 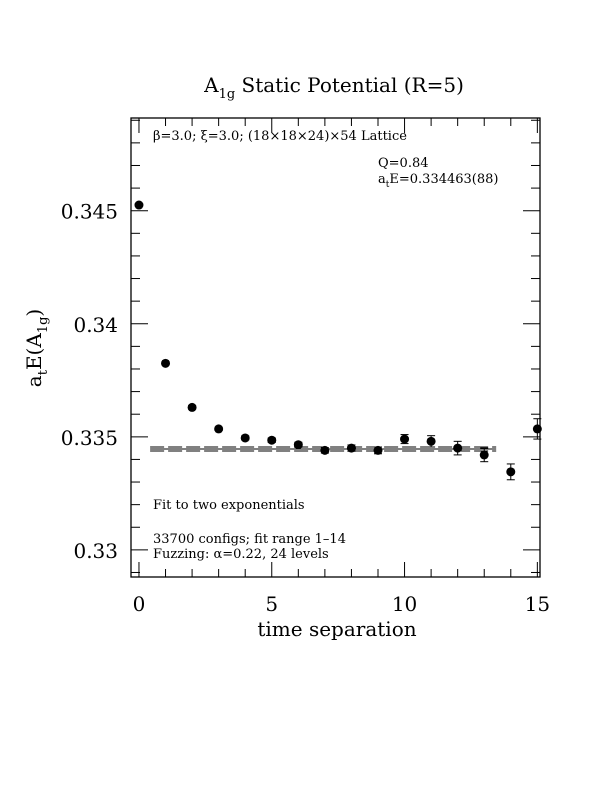 What do you see at coordinates (34, 313) in the screenshot?
I see `y-axis-label-close: )` at bounding box center [34, 313].